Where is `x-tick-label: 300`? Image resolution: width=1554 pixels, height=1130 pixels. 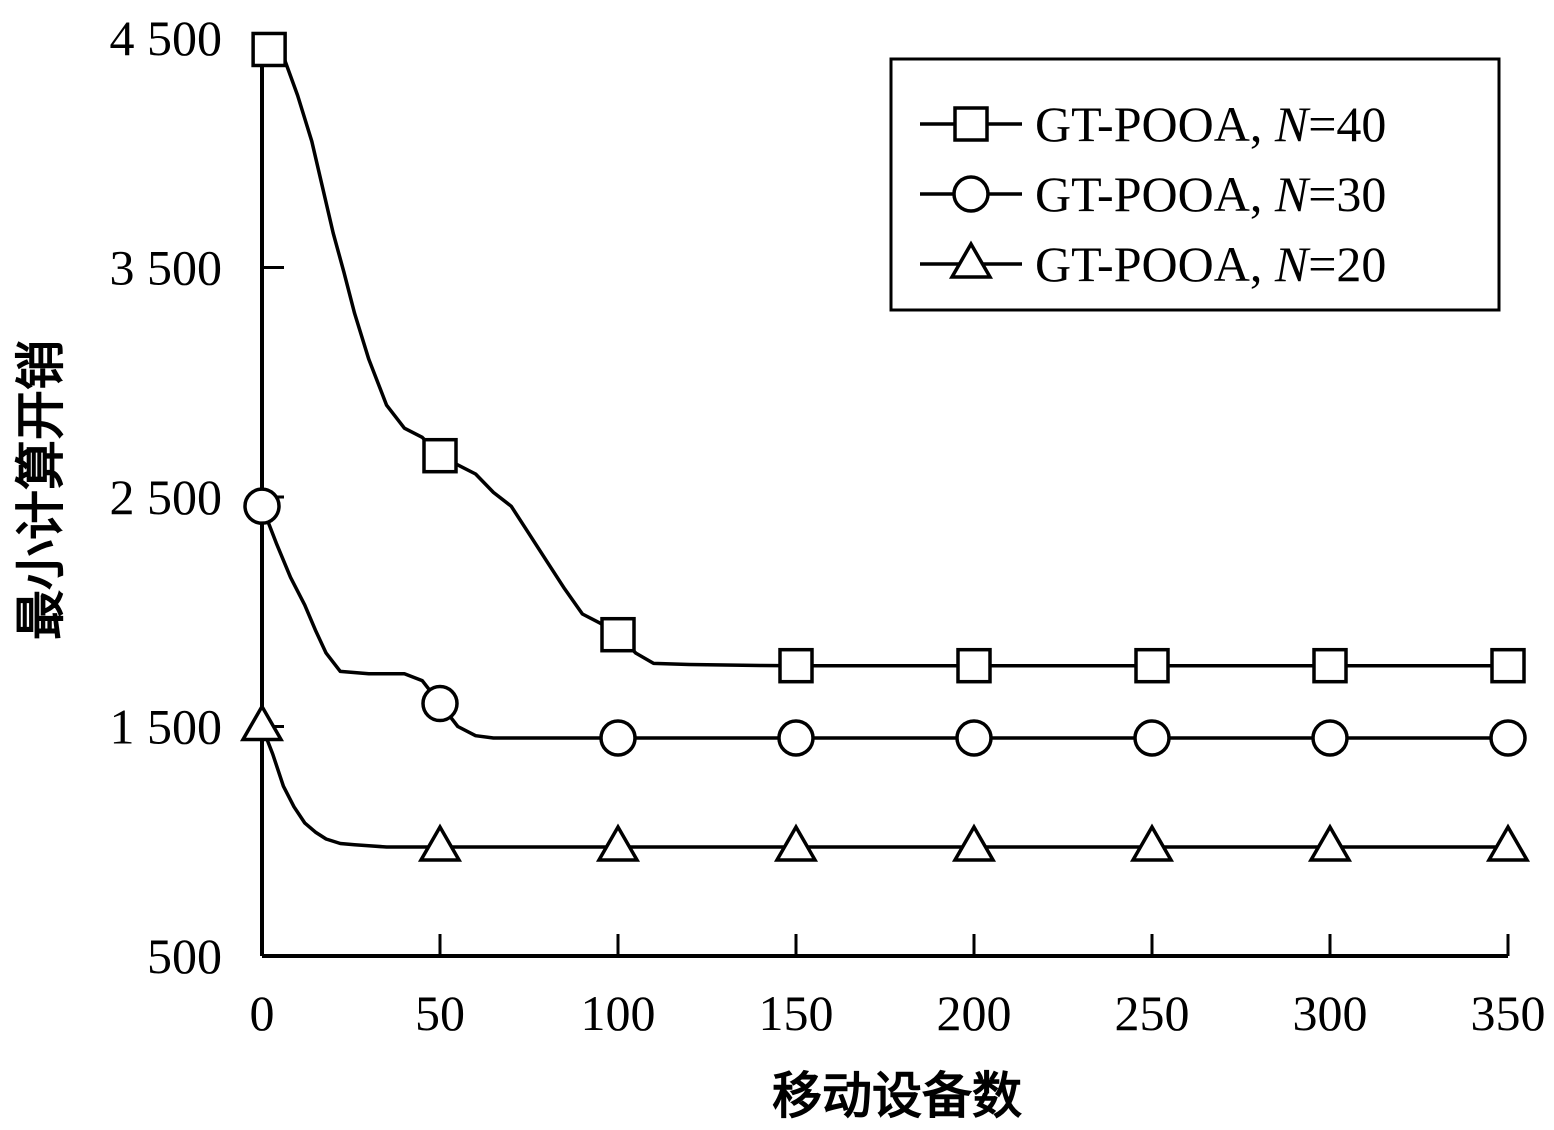 x-tick-label: 300 is located at coordinates (1330, 1013).